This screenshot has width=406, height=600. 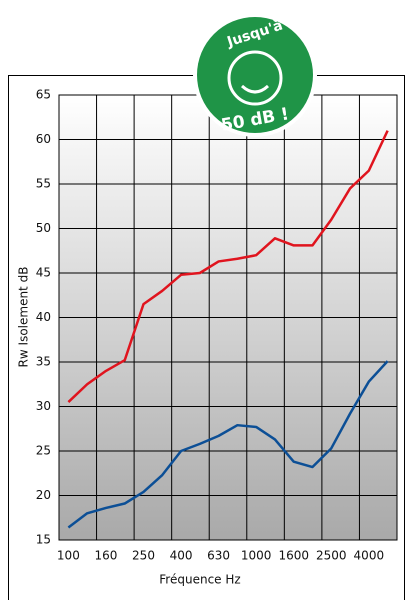 What do you see at coordinates (43, 451) in the screenshot?
I see `y-tick-label: 25` at bounding box center [43, 451].